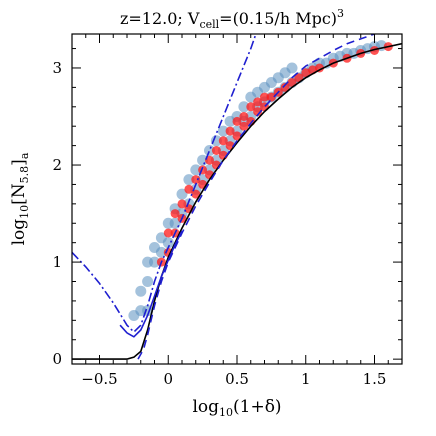 The height and width of the screenshot is (436, 436). Describe the element at coordinates (375, 379) in the screenshot. I see `x-tick-label: 1.5` at that location.